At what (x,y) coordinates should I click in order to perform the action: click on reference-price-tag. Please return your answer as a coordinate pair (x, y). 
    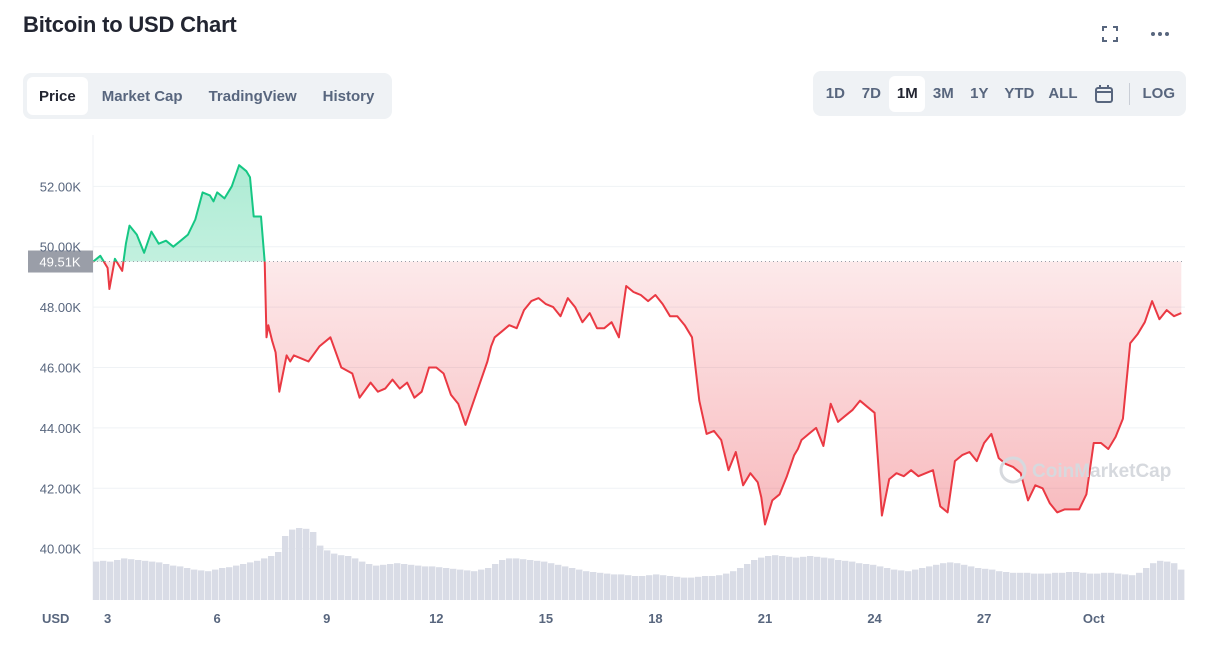
    Looking at the image, I should click on (60, 261).